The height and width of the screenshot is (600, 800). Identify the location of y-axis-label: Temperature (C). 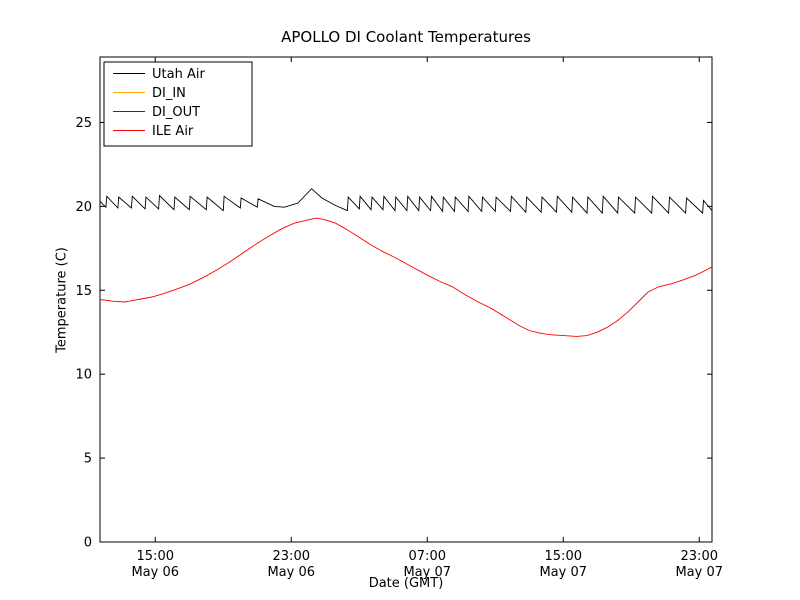
(62, 300).